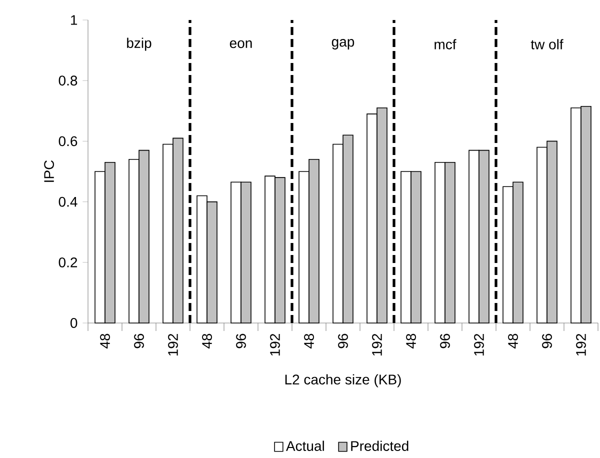  I want to click on y-tick-label: 0, so click(74, 323).